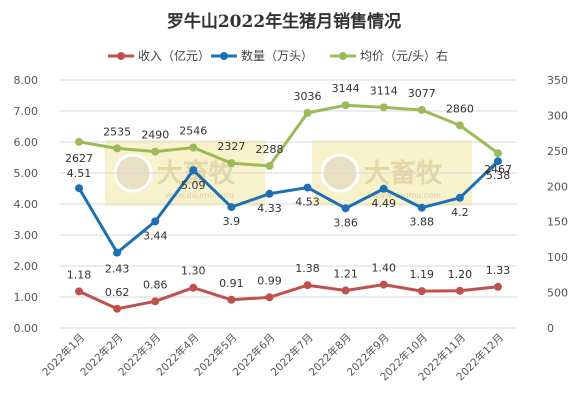 The image size is (568, 403). I want to click on data-label: 0.99, so click(269, 280).